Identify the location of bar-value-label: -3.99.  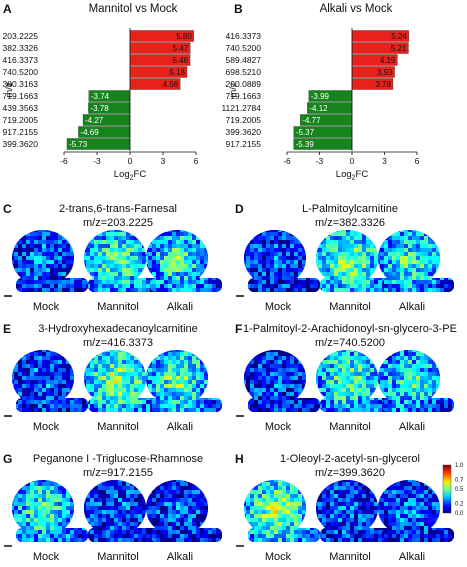
(320, 96).